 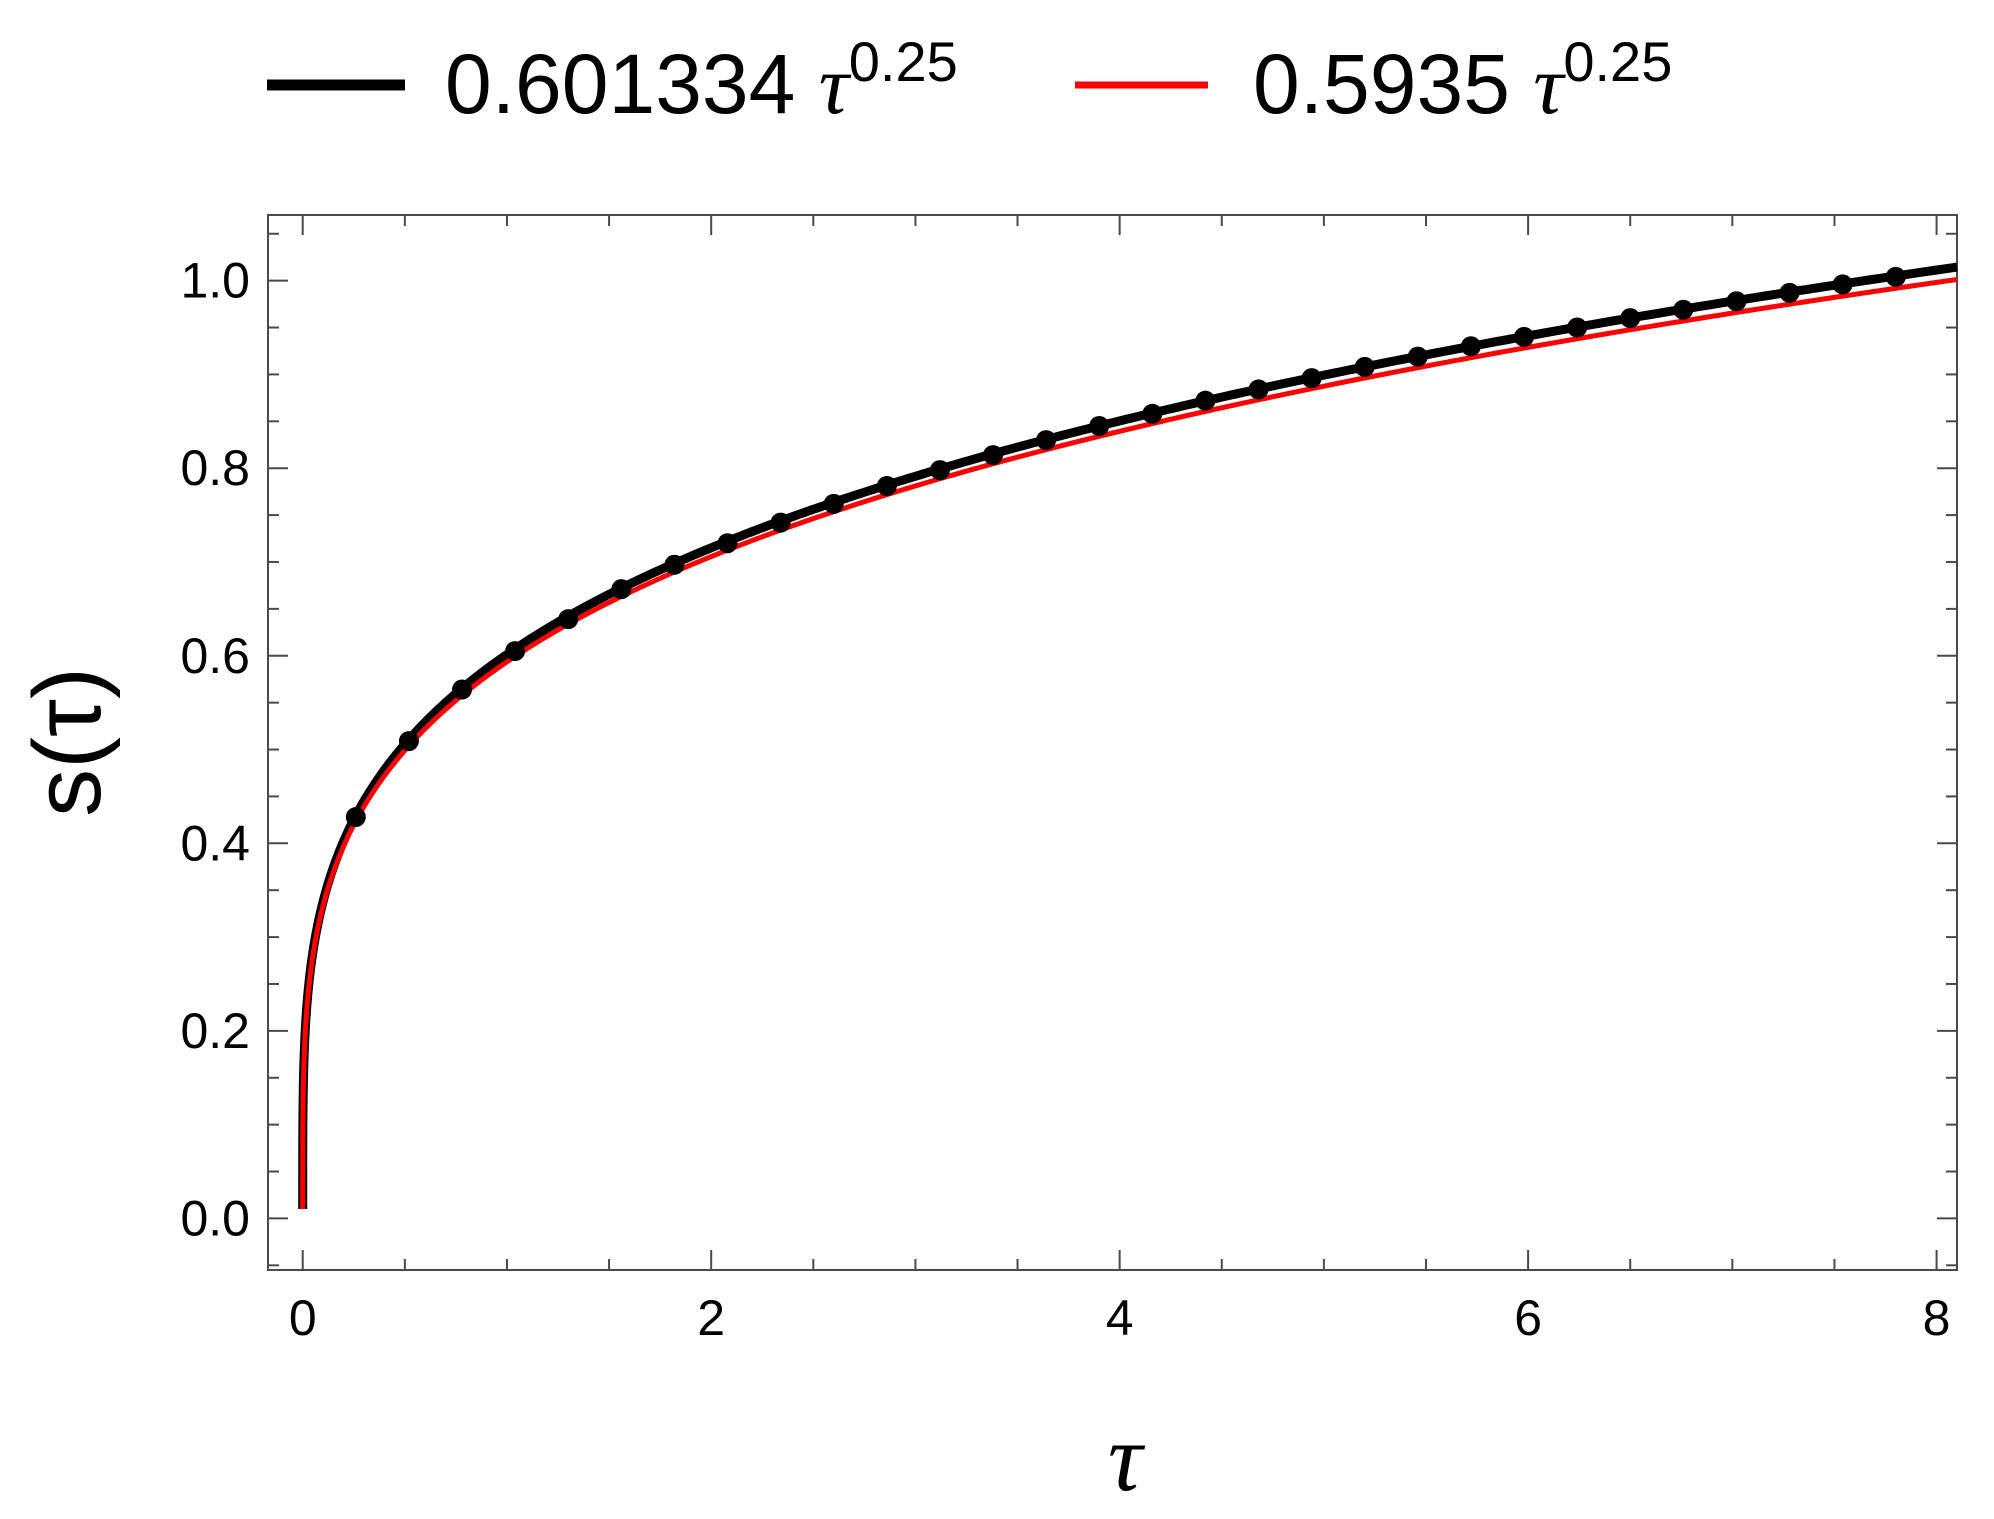 What do you see at coordinates (215, 468) in the screenshot?
I see `y-tick-label: 0.8` at bounding box center [215, 468].